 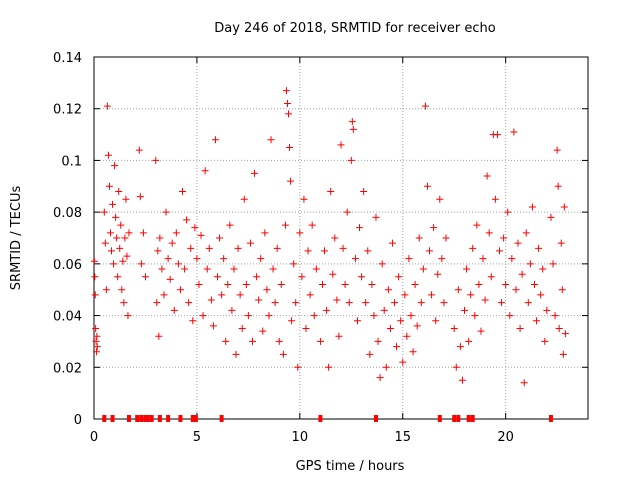 I want to click on x-tick-label: 20, so click(x=505, y=437).